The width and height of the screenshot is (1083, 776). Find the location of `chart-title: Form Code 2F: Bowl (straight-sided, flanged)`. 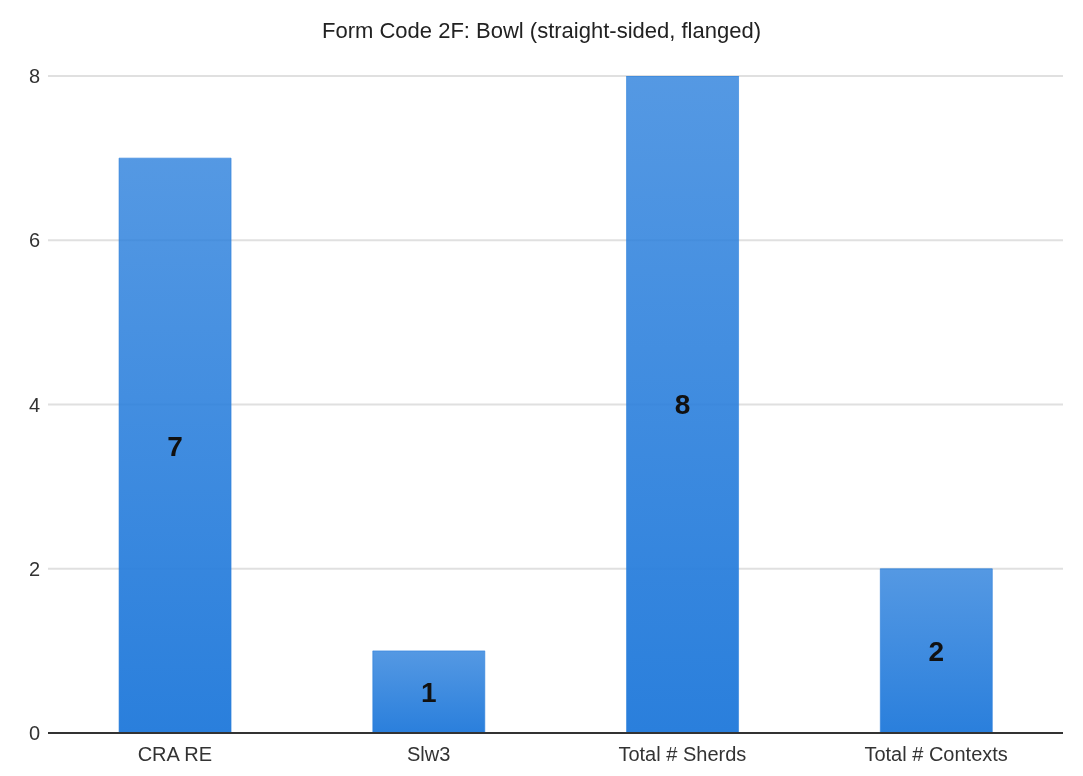

chart-title: Form Code 2F: Bowl (straight-sided, flanged) is located at coordinates (541, 31).